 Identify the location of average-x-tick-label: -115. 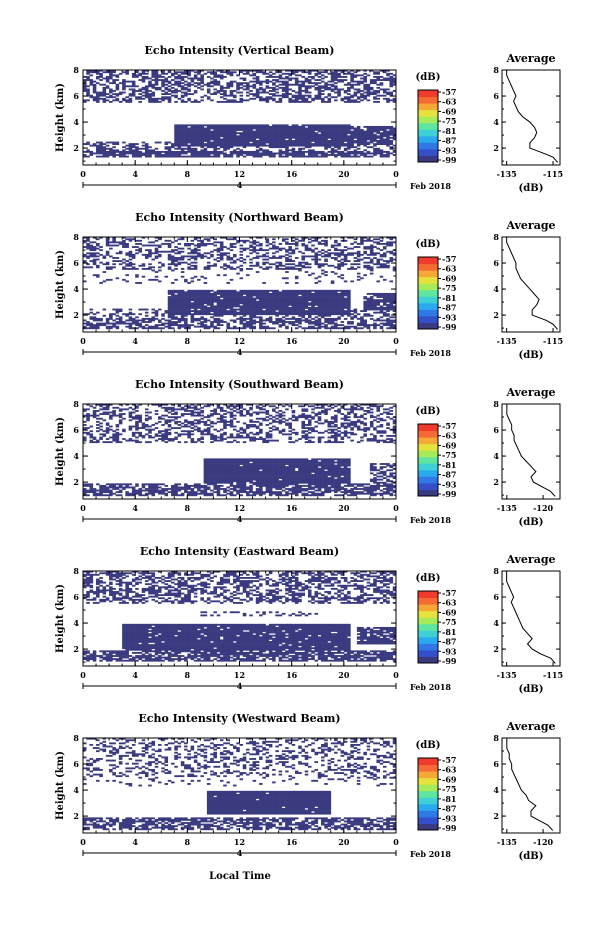
(553, 174).